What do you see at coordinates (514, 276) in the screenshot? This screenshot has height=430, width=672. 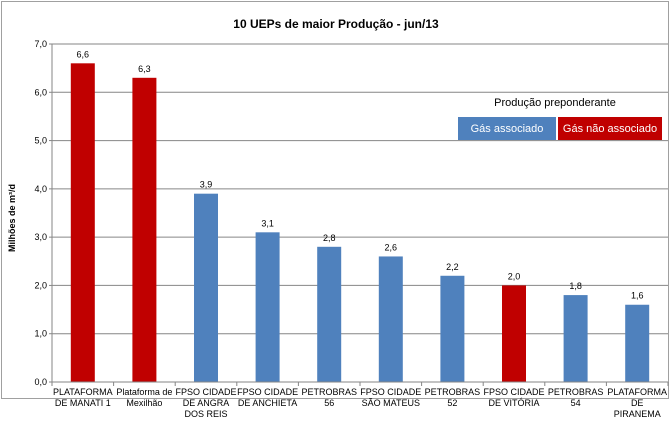 I see `data-label: 2,0` at bounding box center [514, 276].